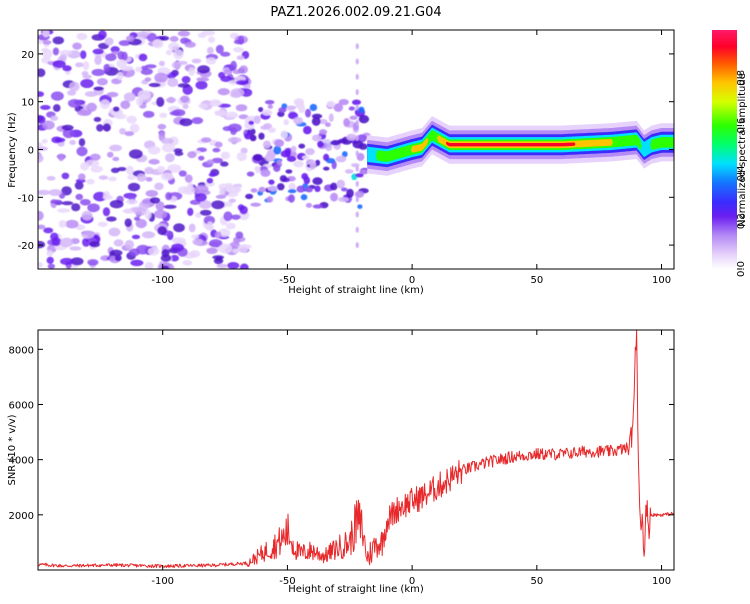 Image resolution: width=750 pixels, height=604 pixels. Describe the element at coordinates (145, 149) in the screenshot. I see `spectrogram-noise-blobs` at that location.